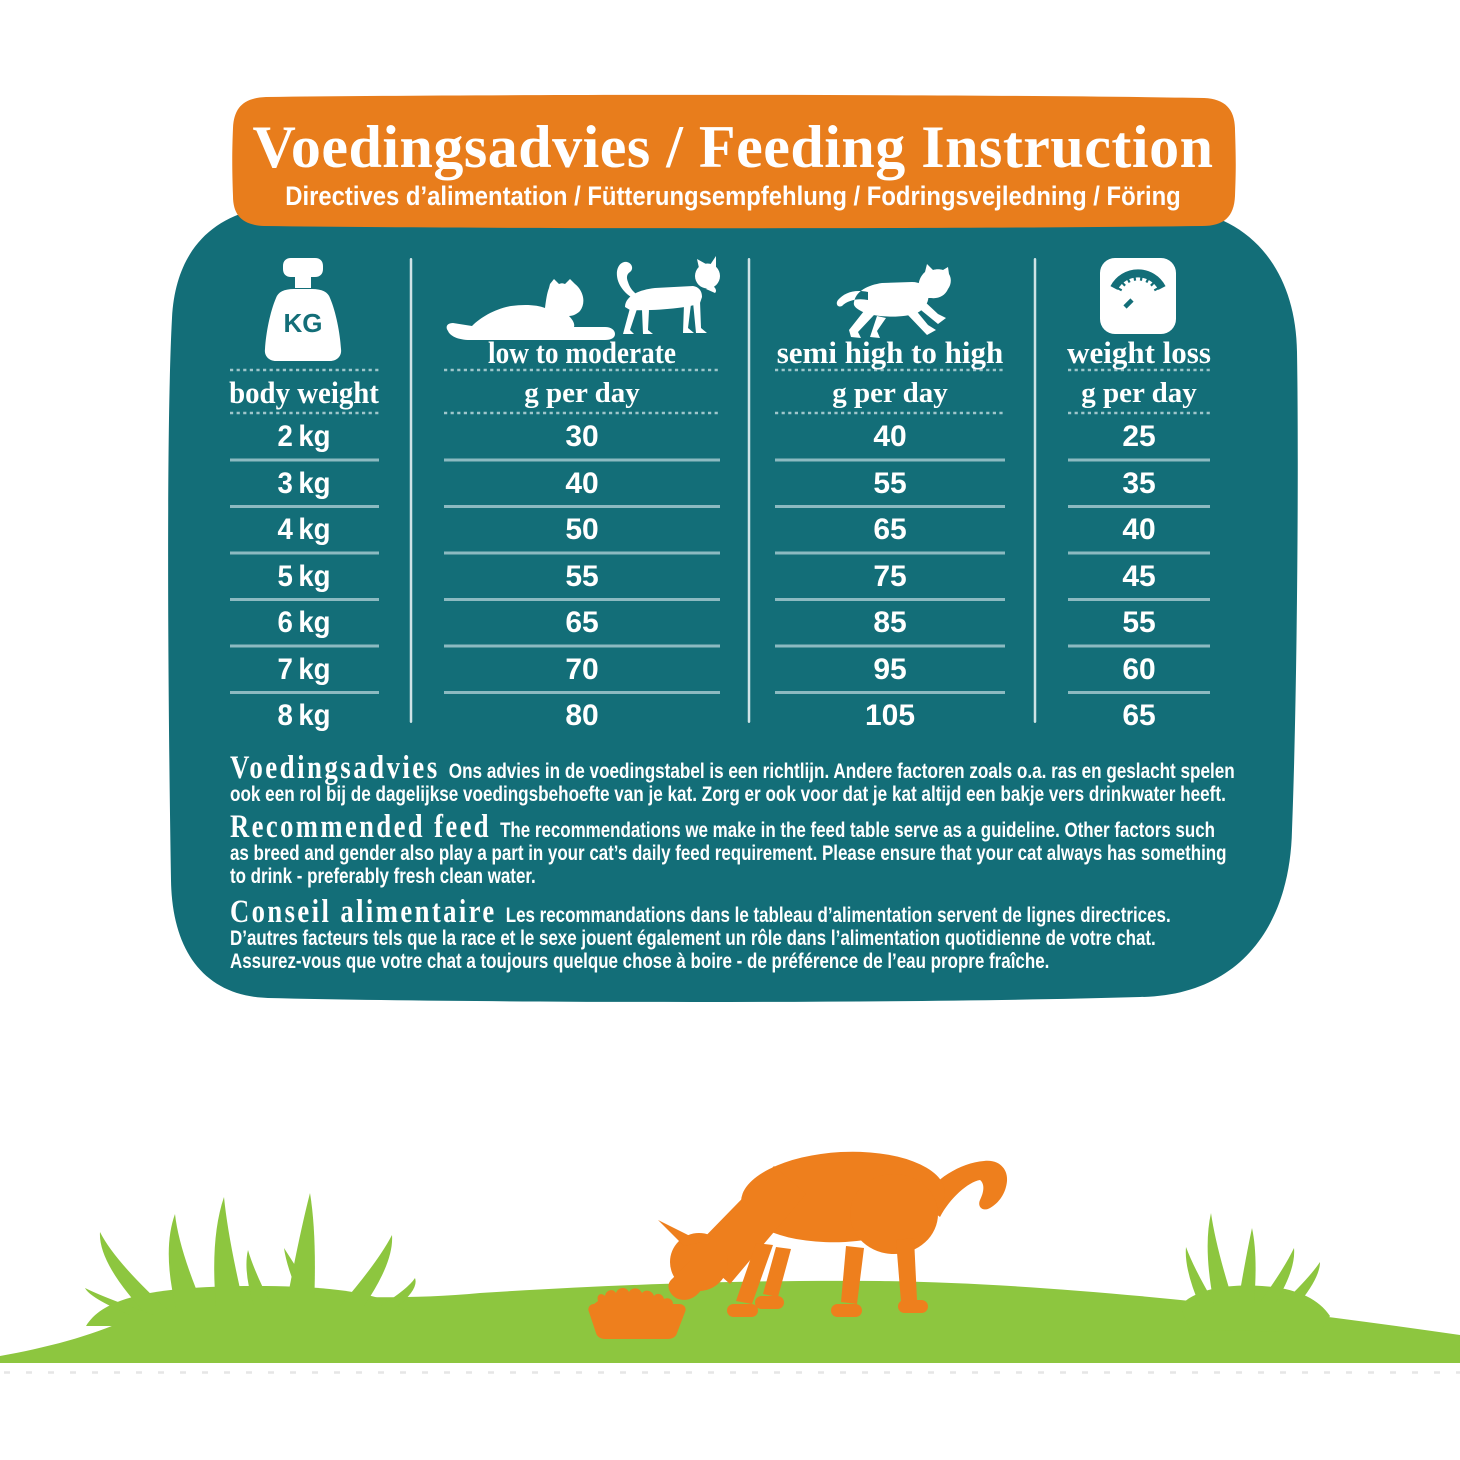 The height and width of the screenshot is (1460, 1460). I want to click on svg-text: KG, so click(303, 323).